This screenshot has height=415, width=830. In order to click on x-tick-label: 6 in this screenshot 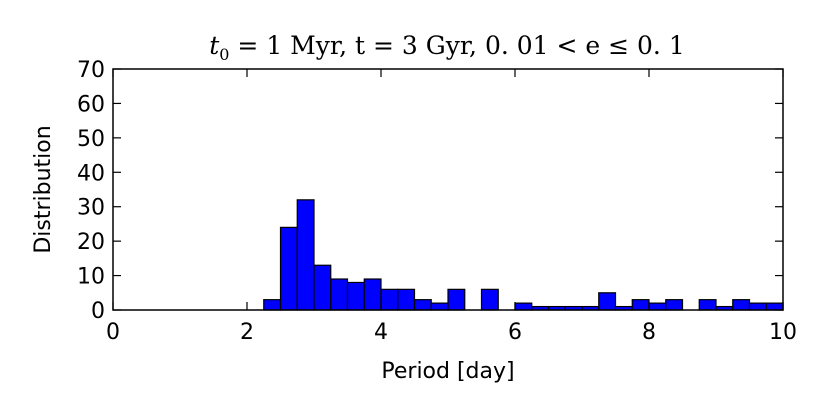, I will do `click(515, 332)`.